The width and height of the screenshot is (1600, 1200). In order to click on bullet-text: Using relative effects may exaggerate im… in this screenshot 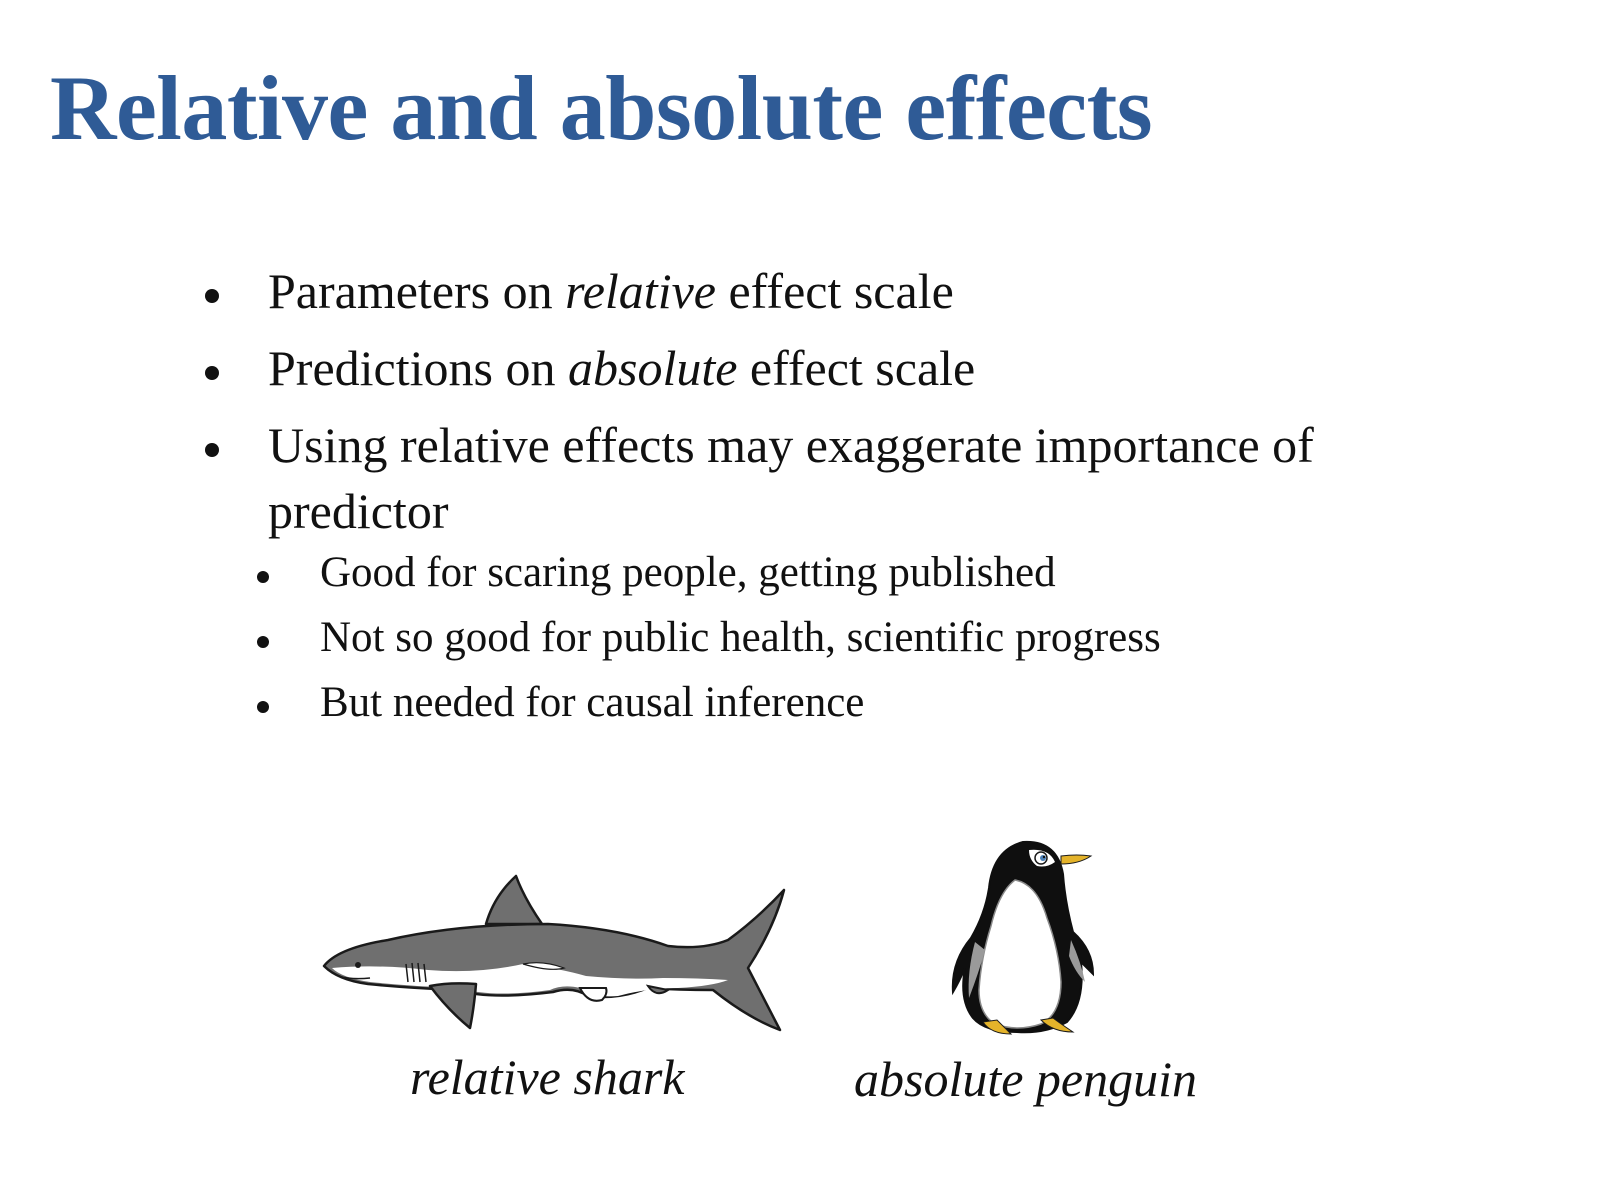, I will do `click(791, 478)`.